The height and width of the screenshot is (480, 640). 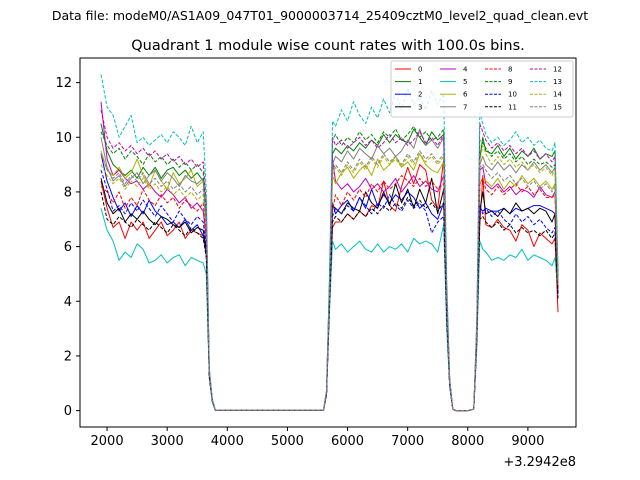 I want to click on y-tick-label: 10, so click(x=63, y=138).